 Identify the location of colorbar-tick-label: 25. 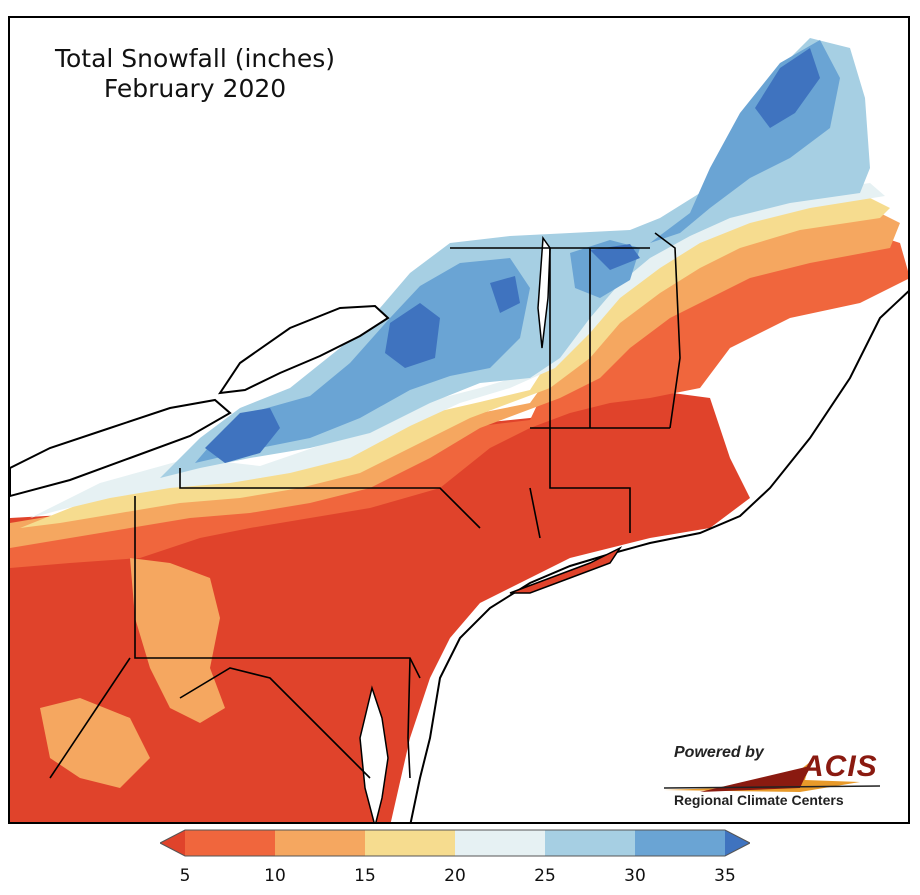
(545, 876).